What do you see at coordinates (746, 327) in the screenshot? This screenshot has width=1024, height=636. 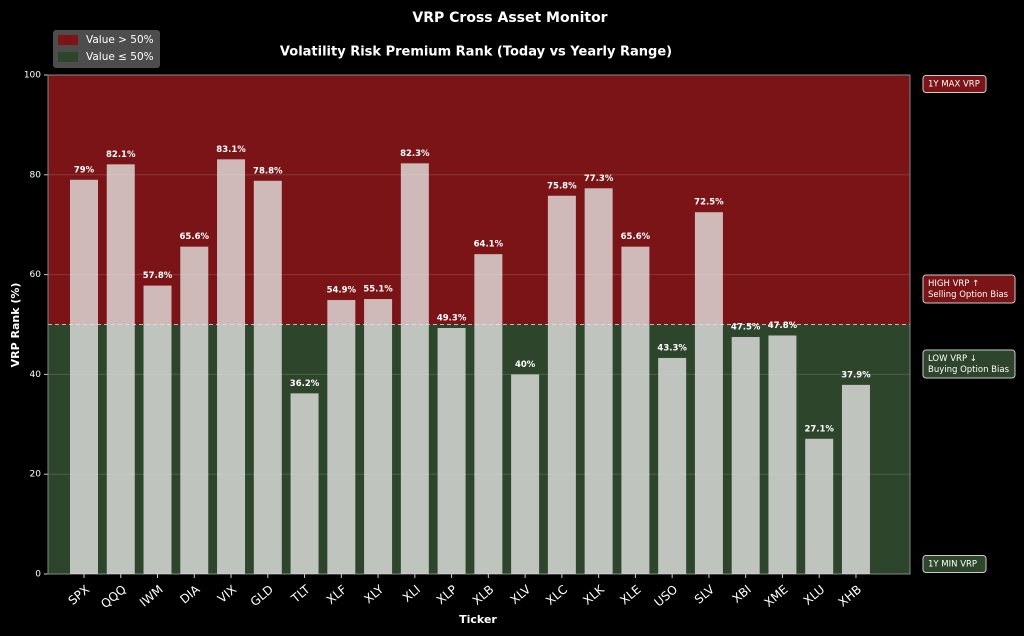 I see `value-label: 47.5%` at bounding box center [746, 327].